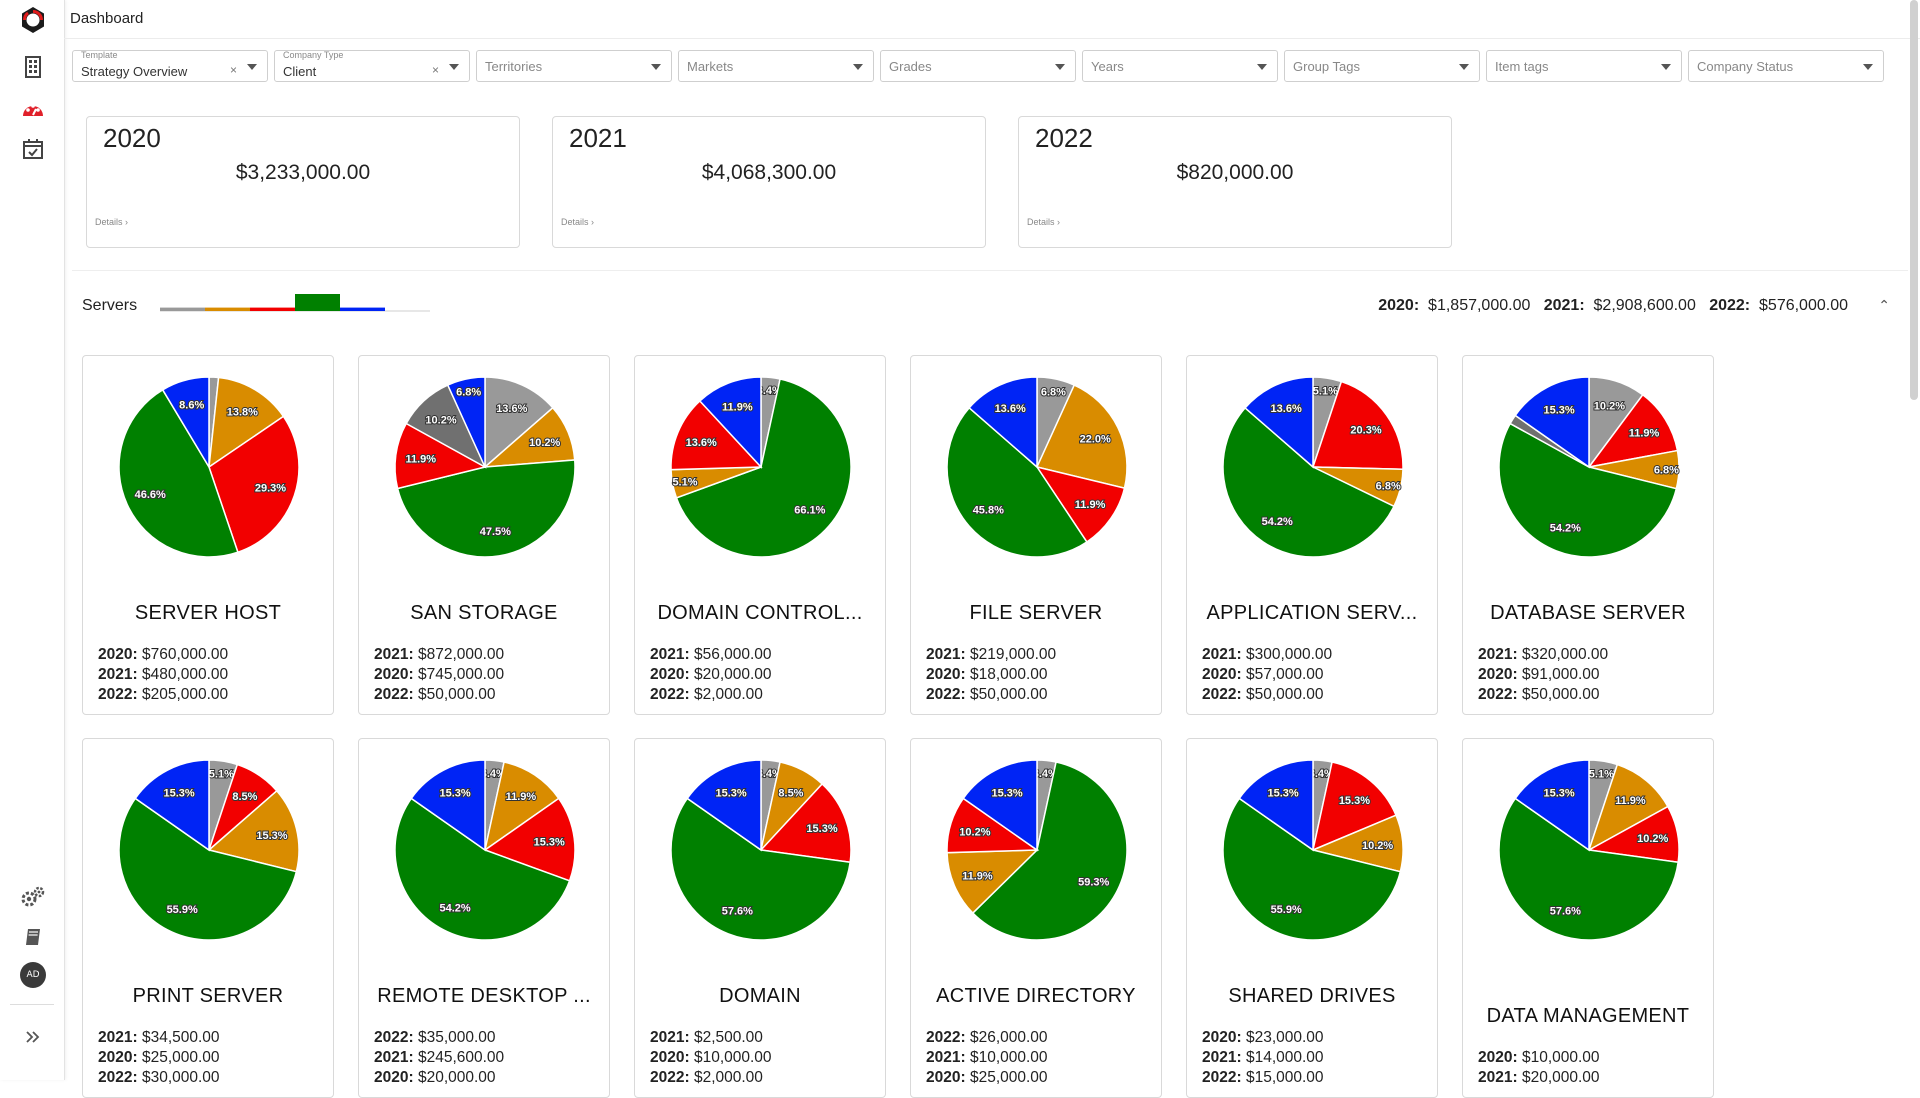 The width and height of the screenshot is (1920, 1098). What do you see at coordinates (33, 1037) in the screenshot?
I see `expand-sidebar-icon` at bounding box center [33, 1037].